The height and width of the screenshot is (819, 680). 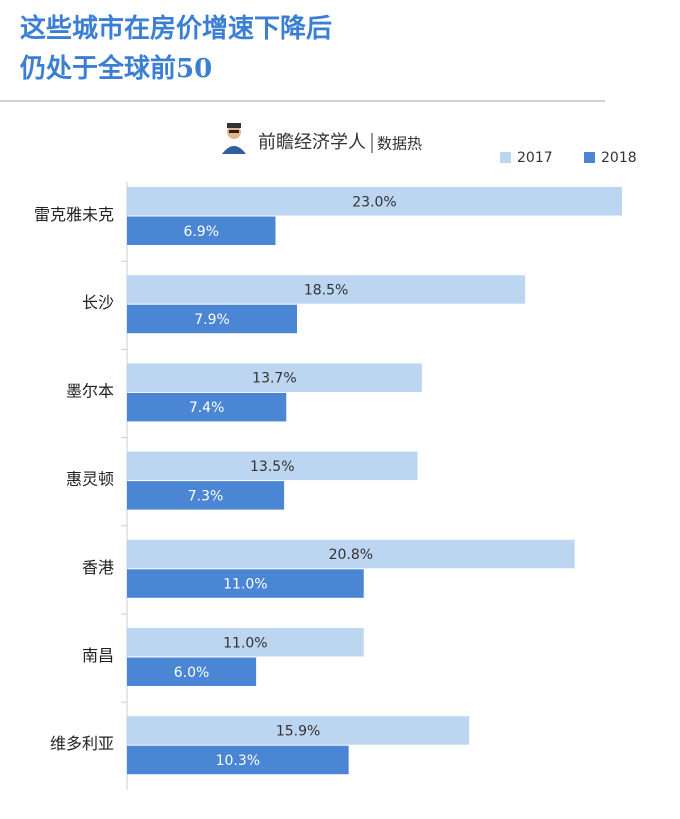 What do you see at coordinates (98, 567) in the screenshot?
I see `y-tick-label: 香港` at bounding box center [98, 567].